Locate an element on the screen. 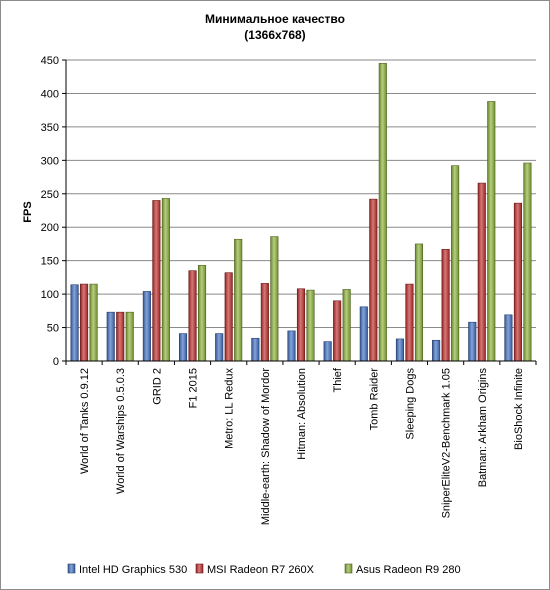  y-tick-label: 250 is located at coordinates (50, 195).